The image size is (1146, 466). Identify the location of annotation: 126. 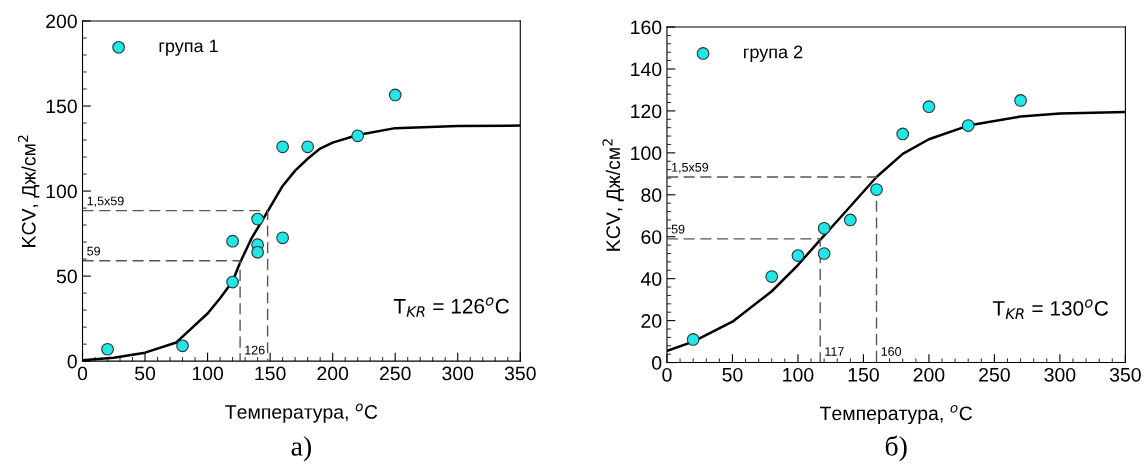
(255, 350).